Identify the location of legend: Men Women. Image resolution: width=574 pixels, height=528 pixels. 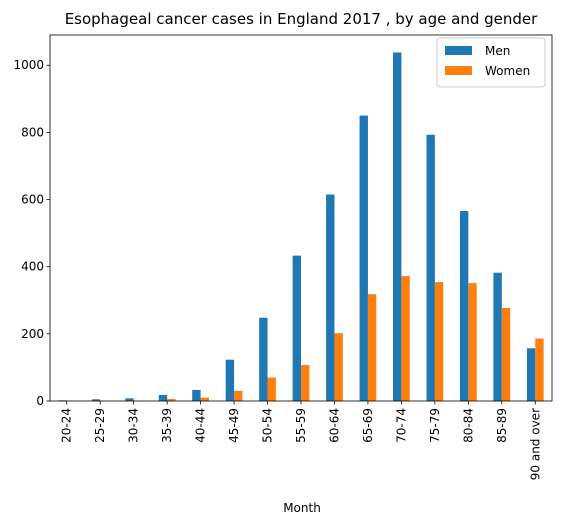
(491, 62).